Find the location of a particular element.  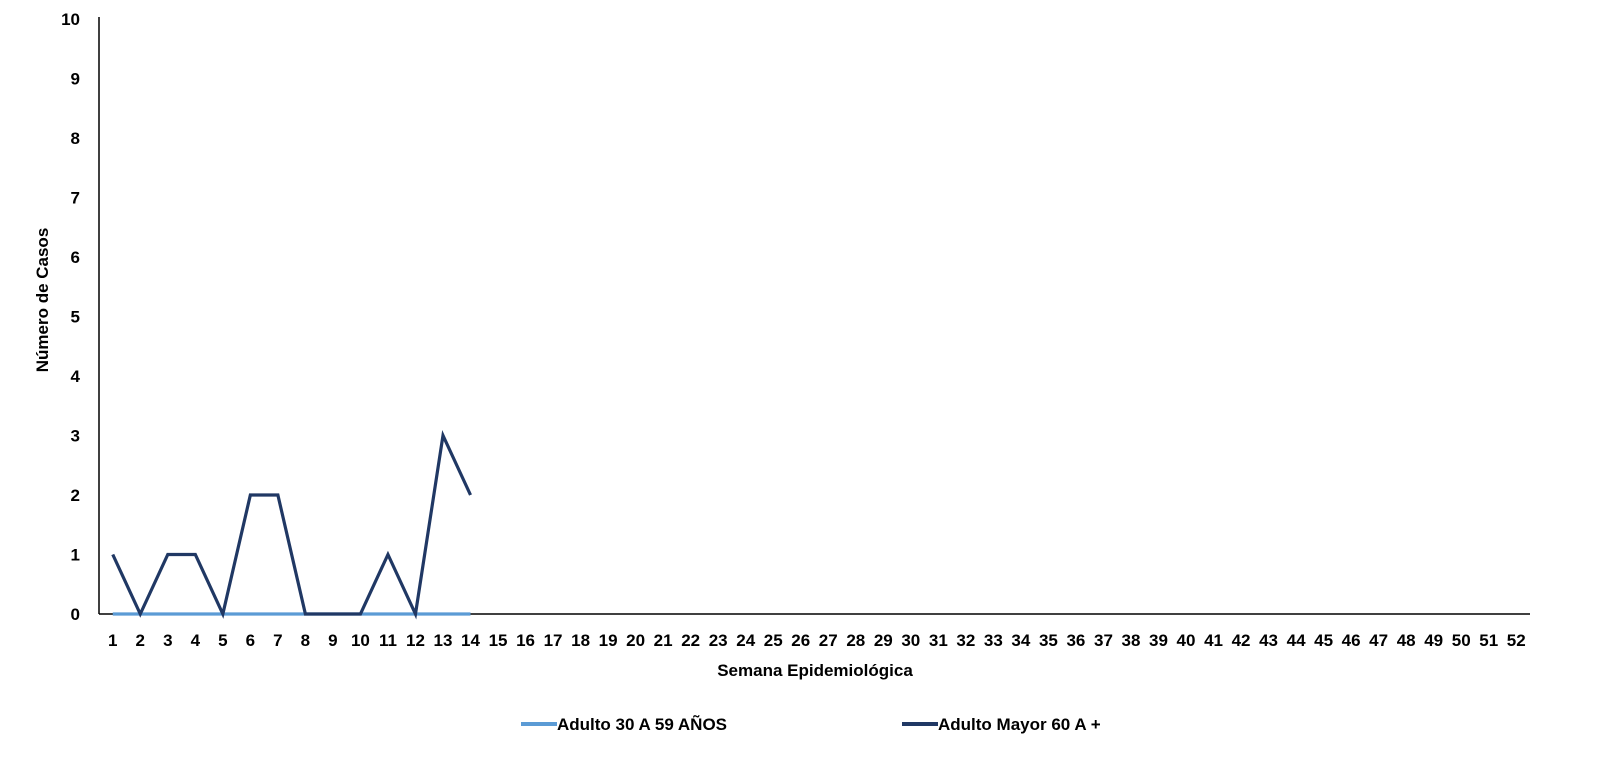

x-tick-label: 34 is located at coordinates (1020, 640).